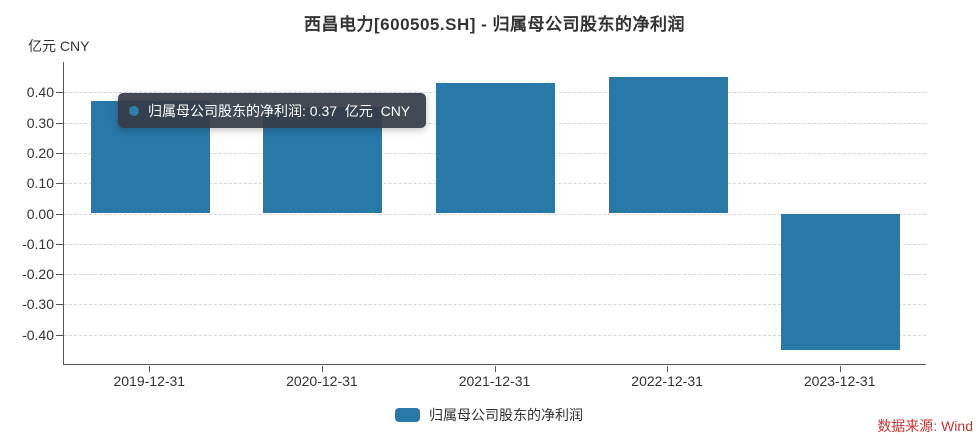 This screenshot has height=443, width=978. Describe the element at coordinates (40, 122) in the screenshot. I see `y-tick-label: 0.30` at that location.